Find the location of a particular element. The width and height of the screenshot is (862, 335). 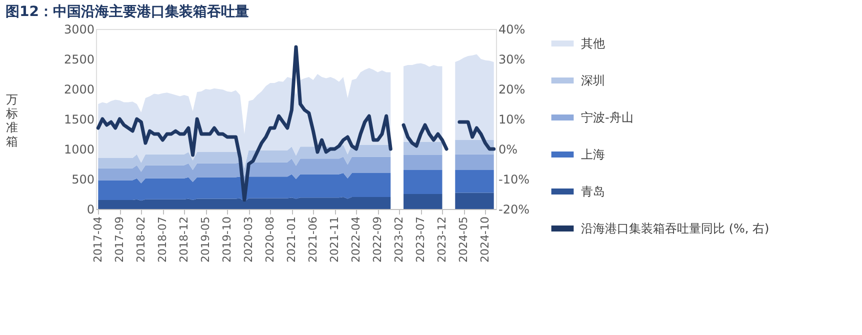

y2-tick-label: 0% is located at coordinates (508, 149).